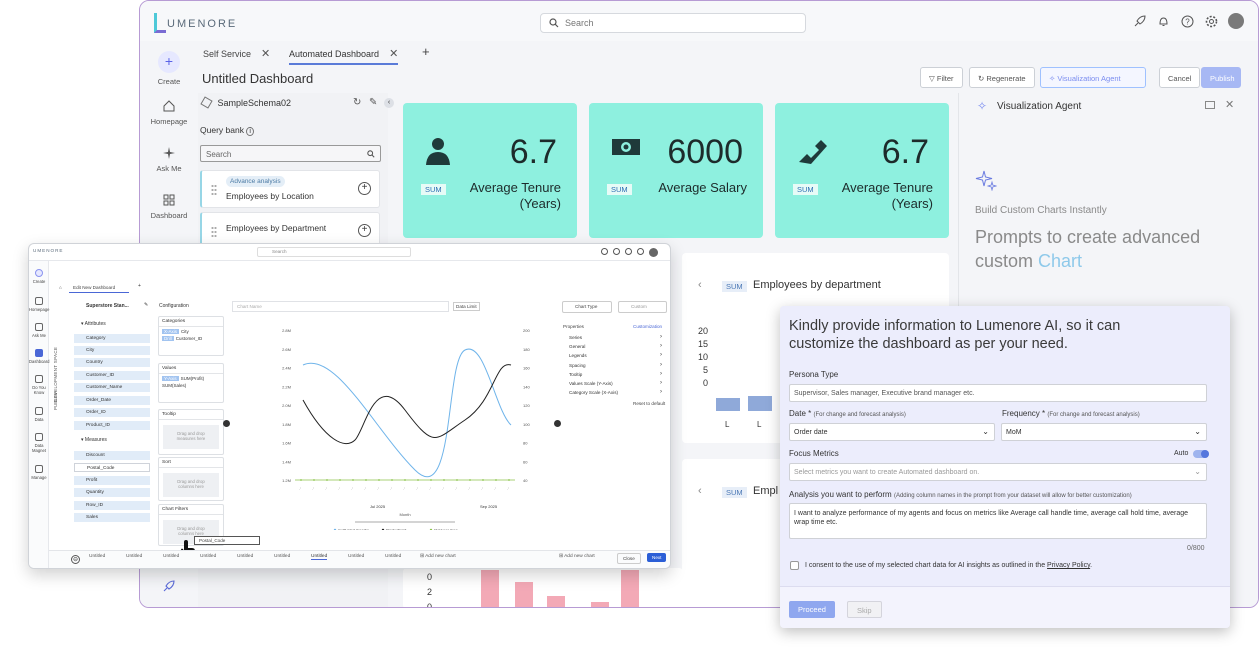  What do you see at coordinates (1187, 21) in the screenshot?
I see `help-icon: ?` at bounding box center [1187, 21].